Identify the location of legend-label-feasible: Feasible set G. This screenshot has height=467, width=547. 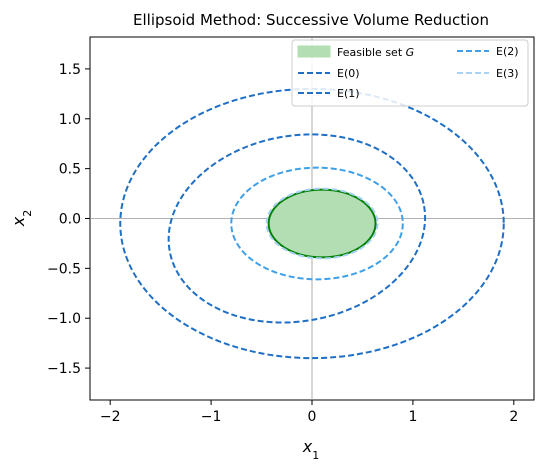
(375, 52).